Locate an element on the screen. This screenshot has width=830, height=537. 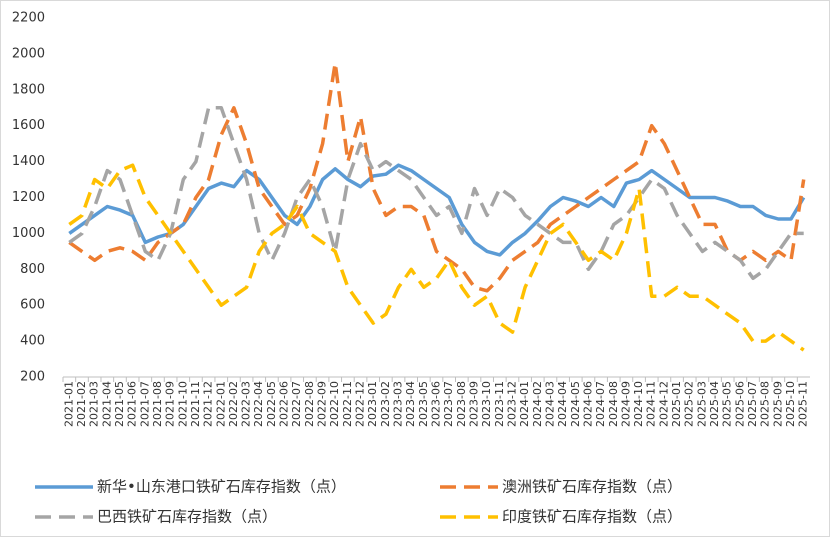
y-tick-label: 200 is located at coordinates (32, 377).